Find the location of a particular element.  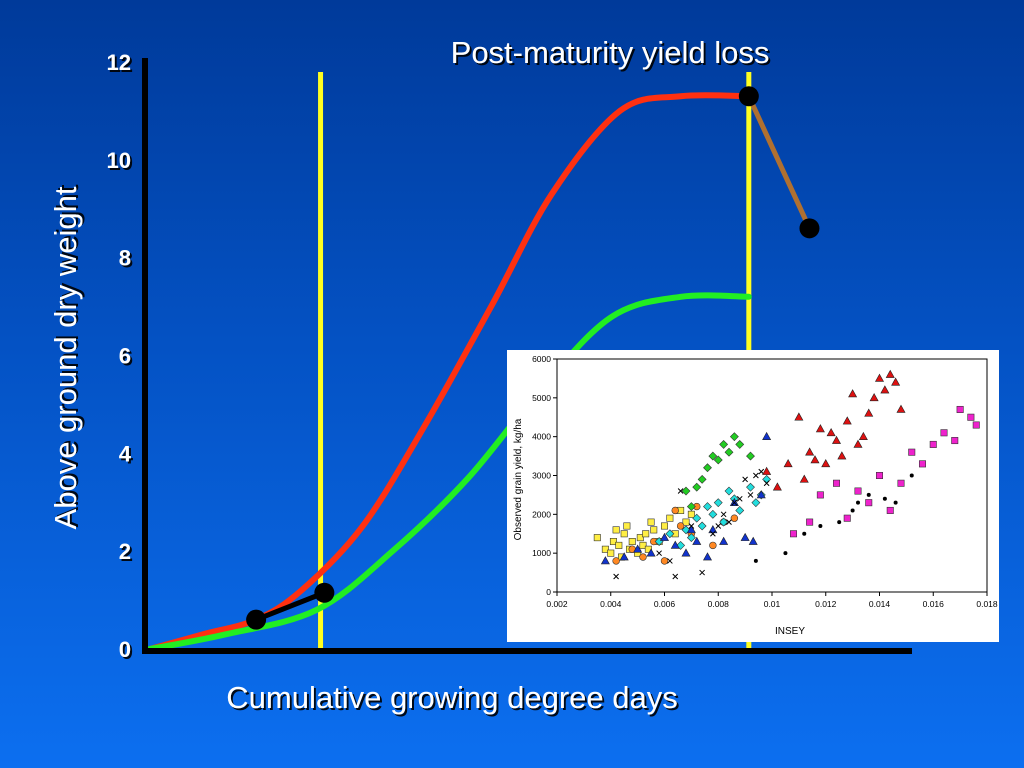

y-tick-label: 6 is located at coordinates (125, 356).